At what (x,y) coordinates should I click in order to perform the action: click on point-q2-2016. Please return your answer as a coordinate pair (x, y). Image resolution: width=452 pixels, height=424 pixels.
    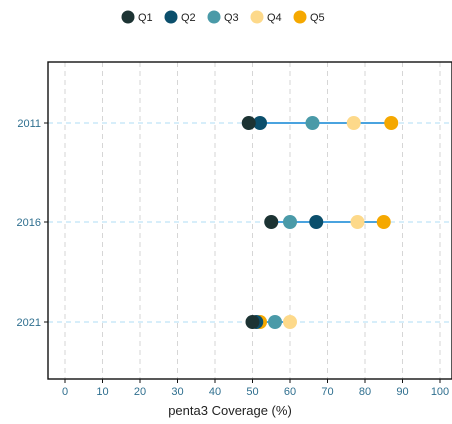
    Looking at the image, I should click on (316, 222).